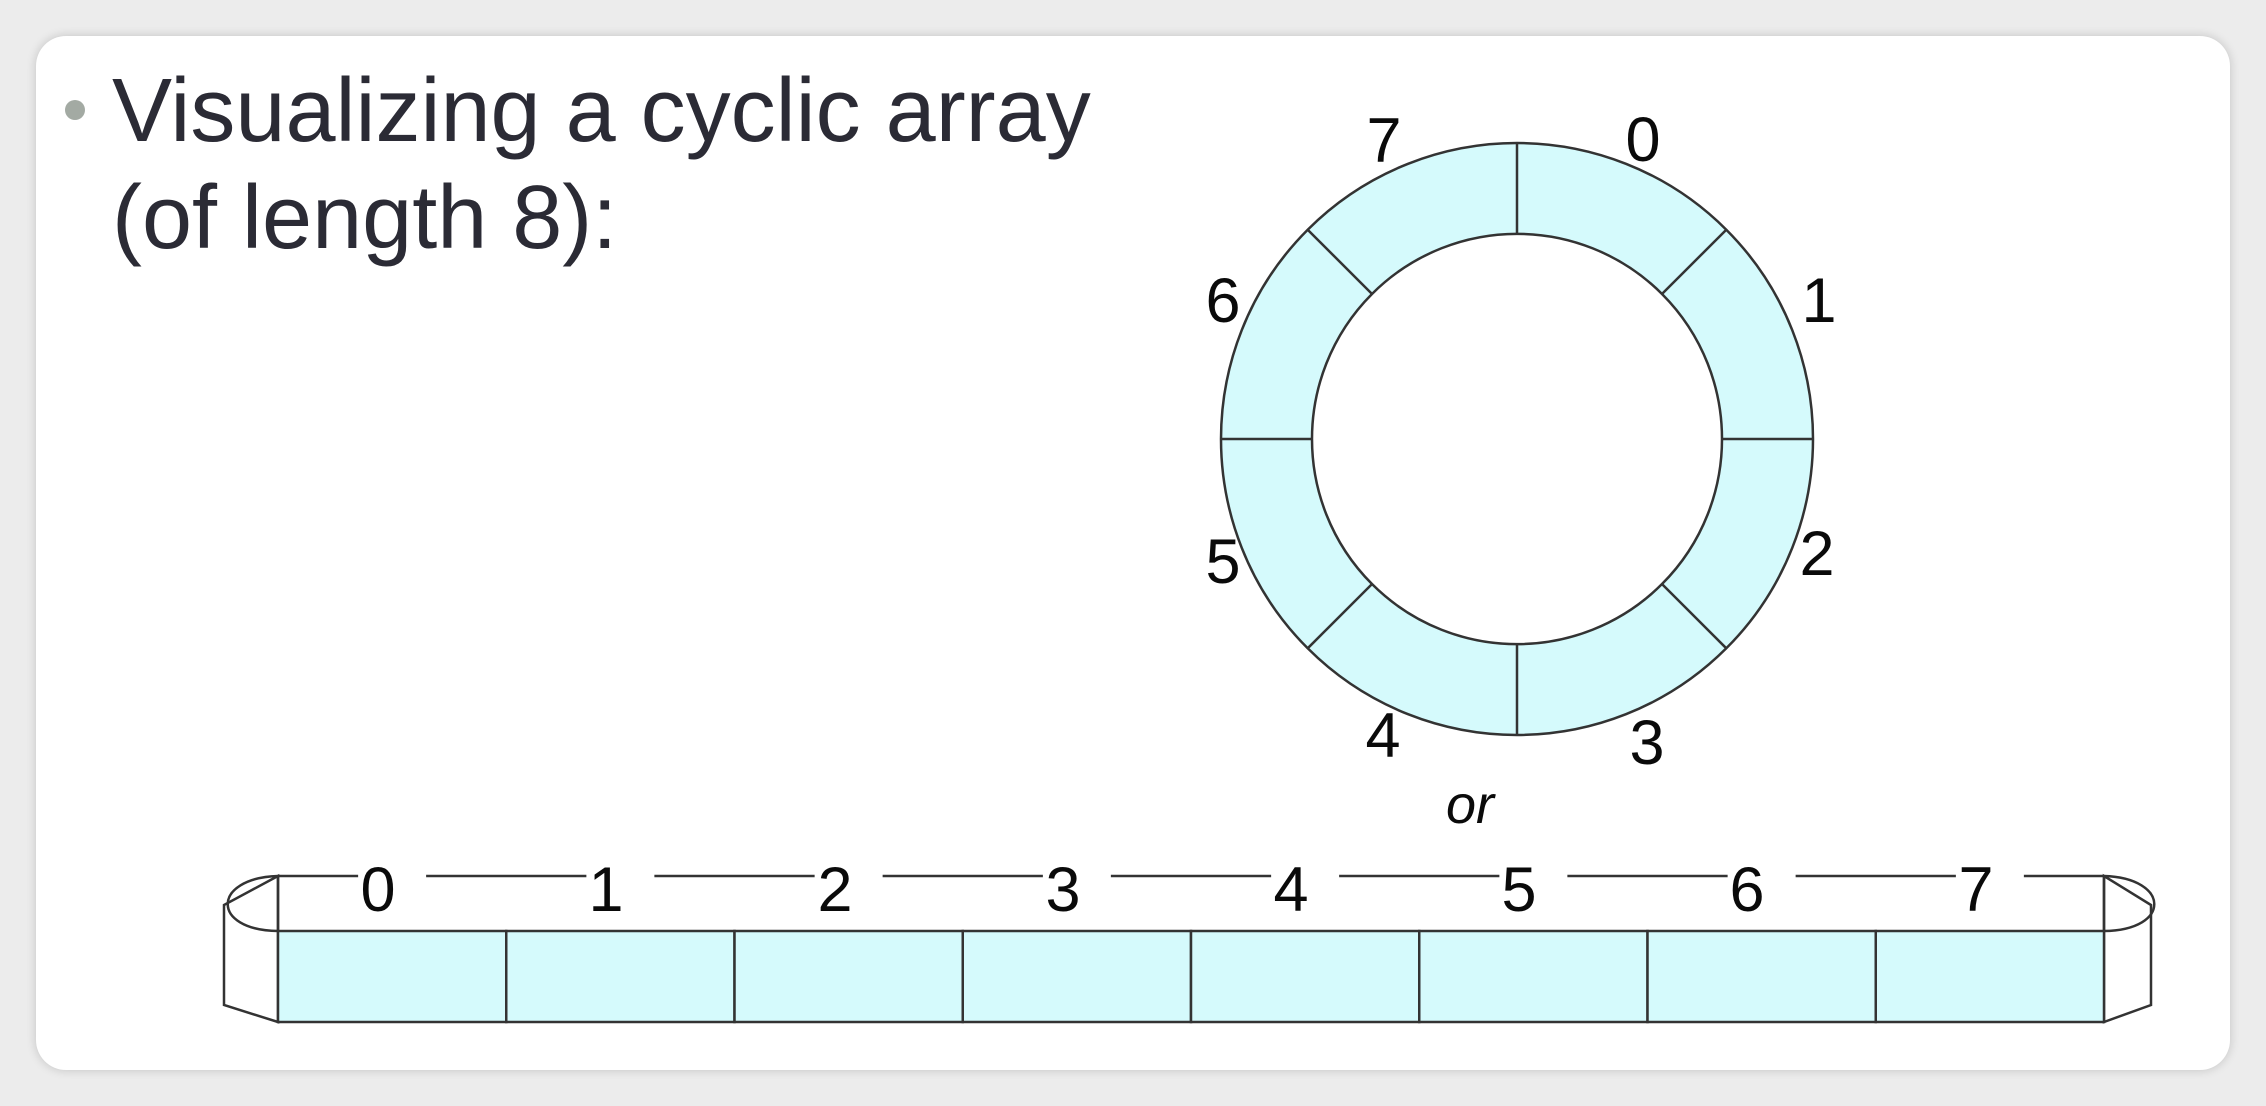 Image resolution: width=2266 pixels, height=1106 pixels. I want to click on ring-index-label: 6, so click(1222, 301).